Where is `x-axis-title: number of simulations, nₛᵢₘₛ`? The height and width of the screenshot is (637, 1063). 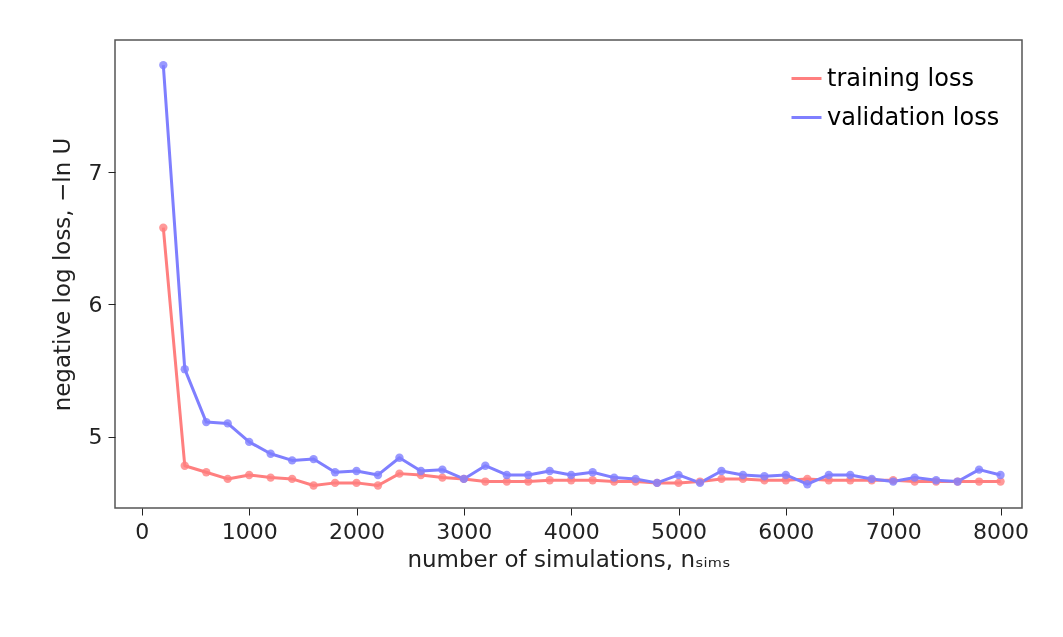 x-axis-title: number of simulations, nₛᵢₘₛ is located at coordinates (569, 558).